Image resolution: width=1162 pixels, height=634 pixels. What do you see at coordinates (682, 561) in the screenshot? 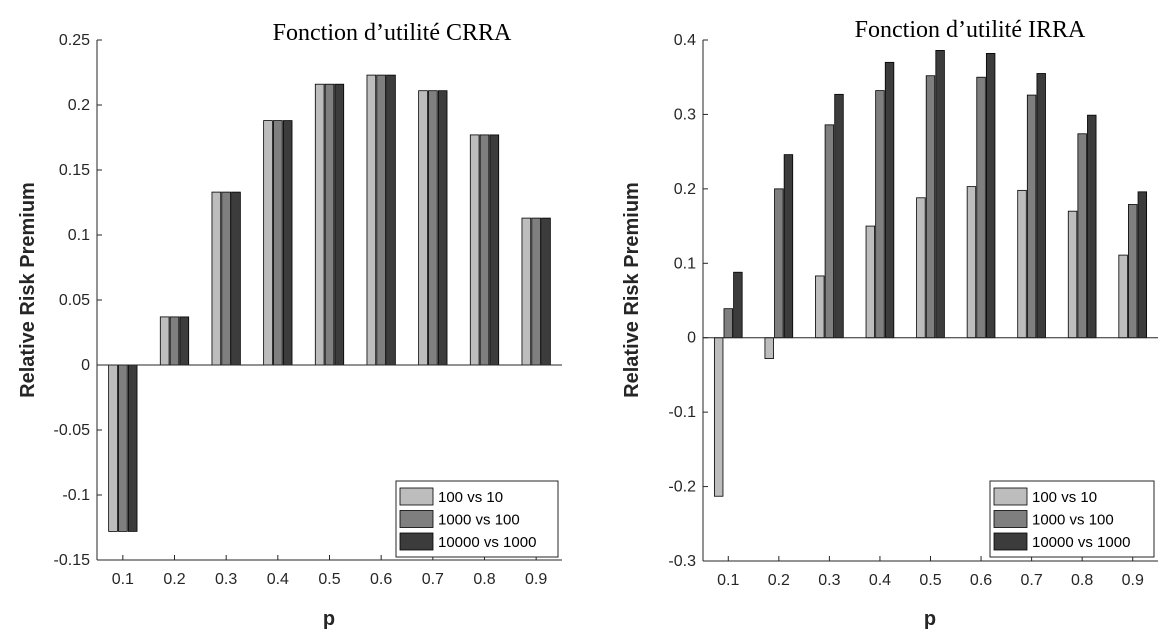
I see `y-tick-label: -0.3` at bounding box center [682, 561].